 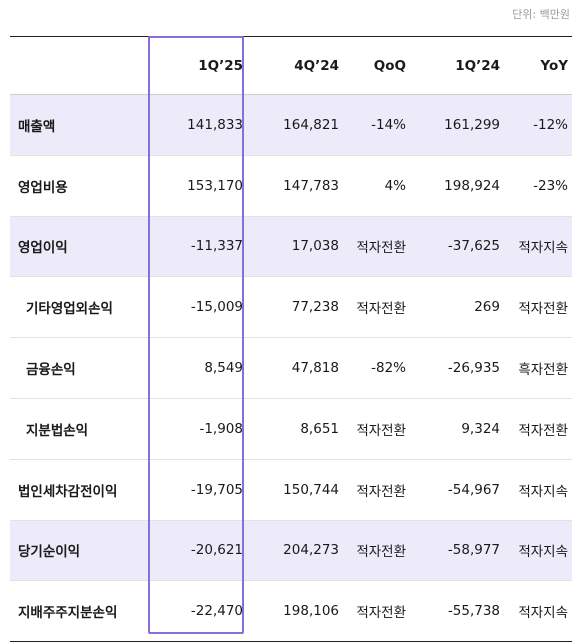 I want to click on cell-1q25: -1,908, so click(x=221, y=428).